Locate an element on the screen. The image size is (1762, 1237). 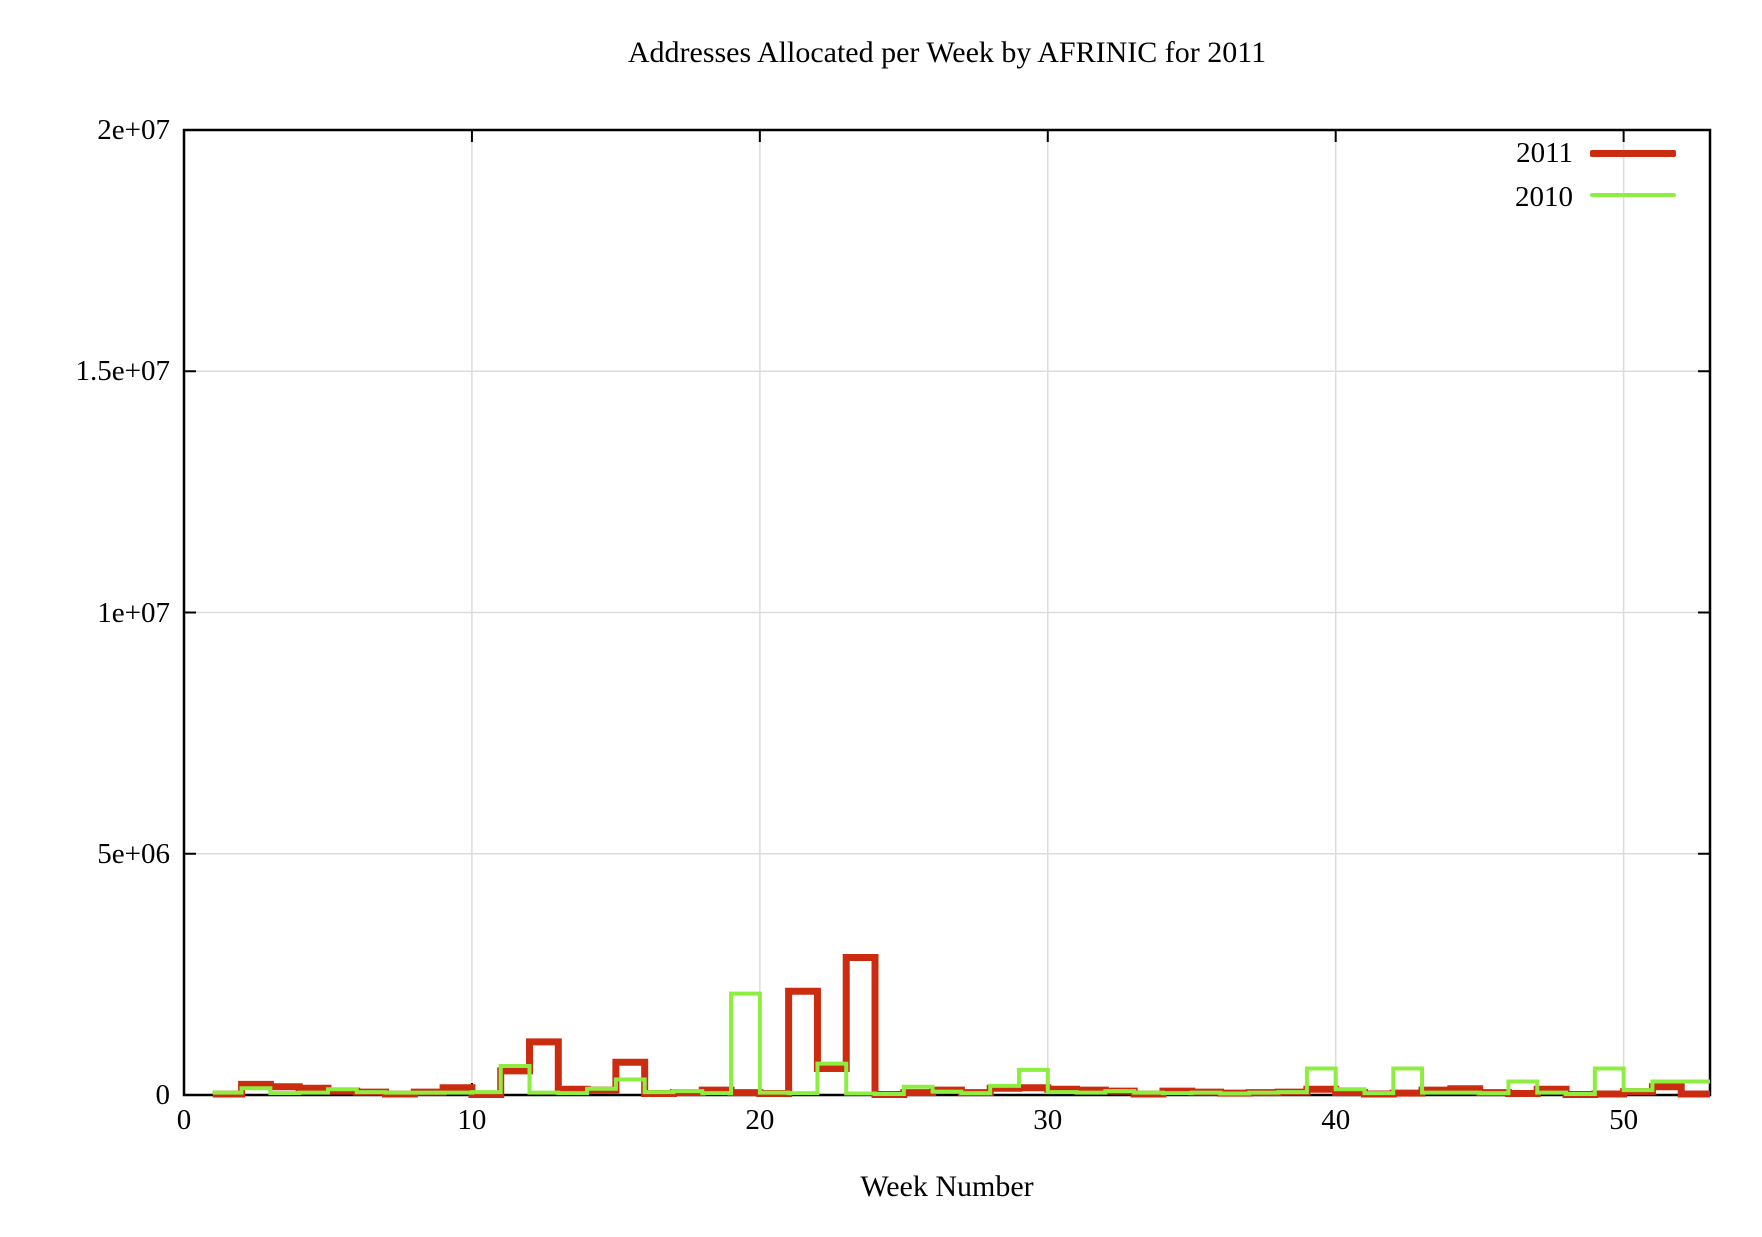
x-tick-label: 50 is located at coordinates (1624, 1120).